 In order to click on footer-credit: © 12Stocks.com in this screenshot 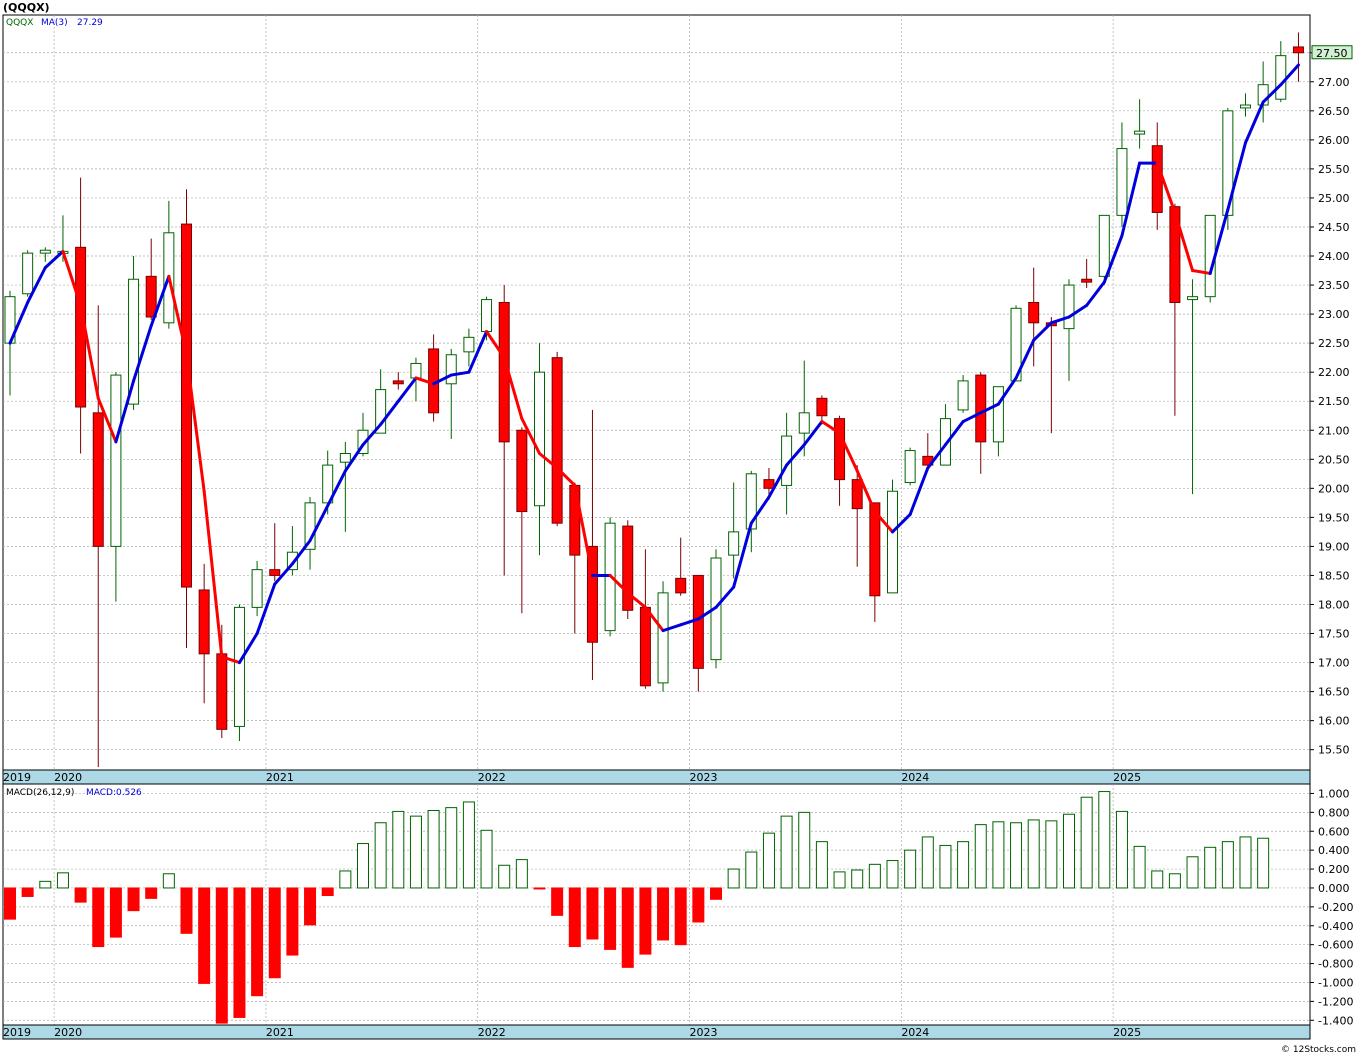, I will do `click(1318, 1050)`.